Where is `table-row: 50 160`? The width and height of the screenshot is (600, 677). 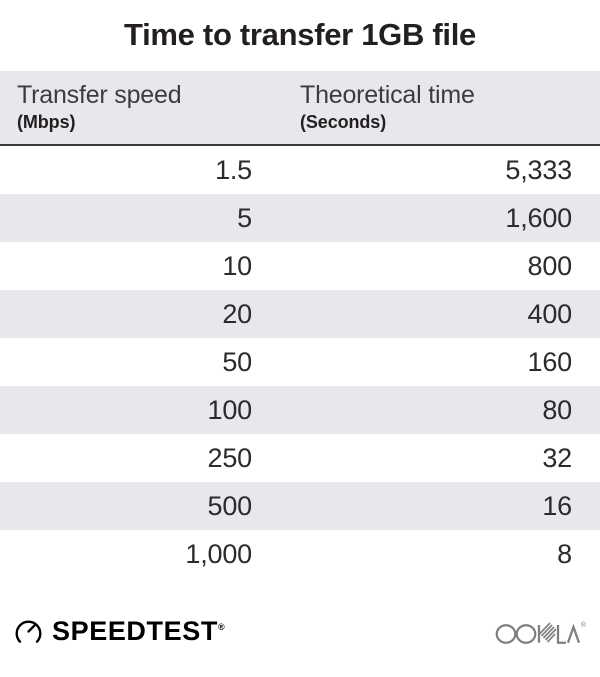
table-row: 50 160 is located at coordinates (300, 362).